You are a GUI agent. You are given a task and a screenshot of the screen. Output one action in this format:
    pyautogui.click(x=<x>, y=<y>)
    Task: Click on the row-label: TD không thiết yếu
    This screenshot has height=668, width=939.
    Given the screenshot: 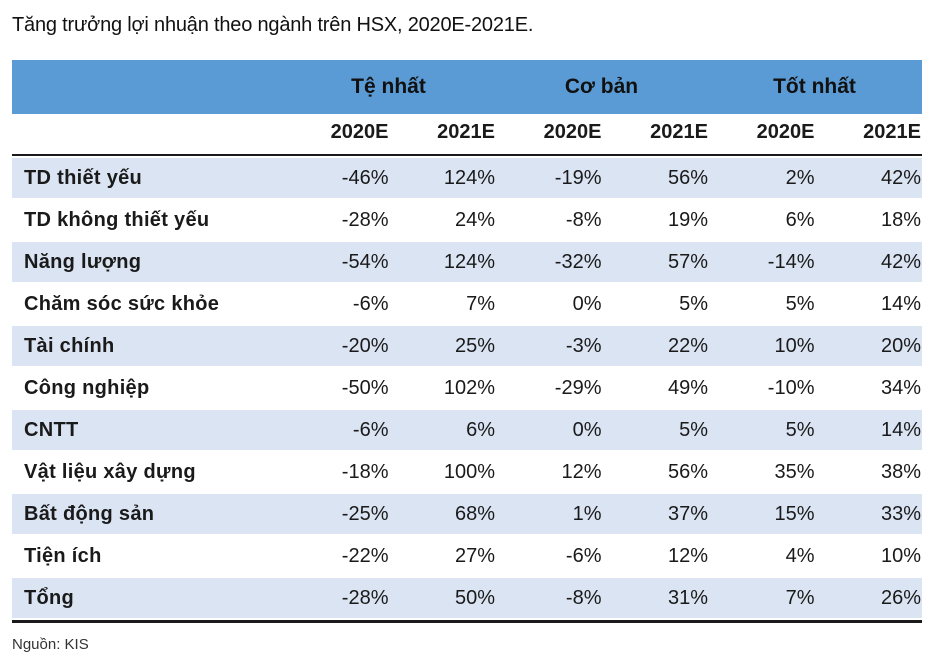 What is the action you would take?
    pyautogui.click(x=117, y=219)
    